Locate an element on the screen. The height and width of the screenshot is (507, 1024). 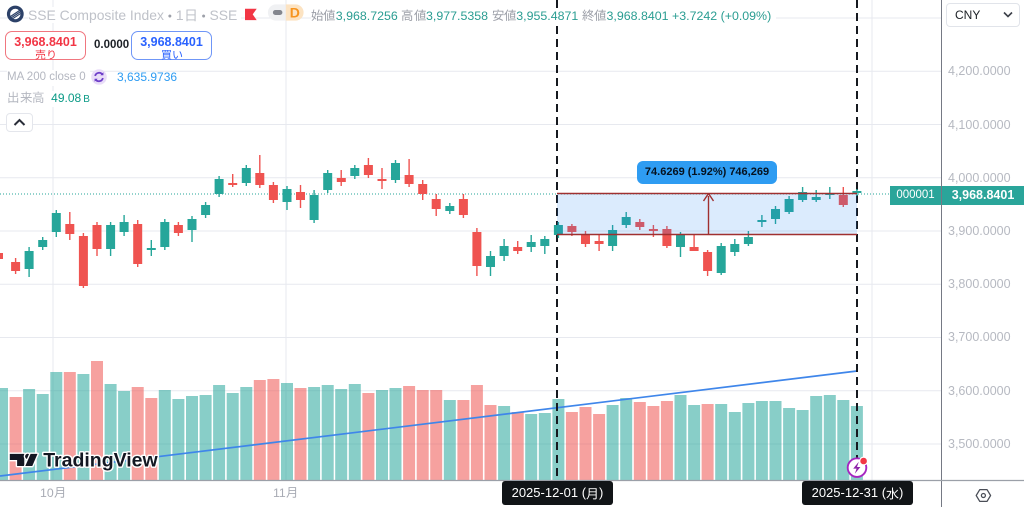
svg-text: D is located at coordinates (295, 12).